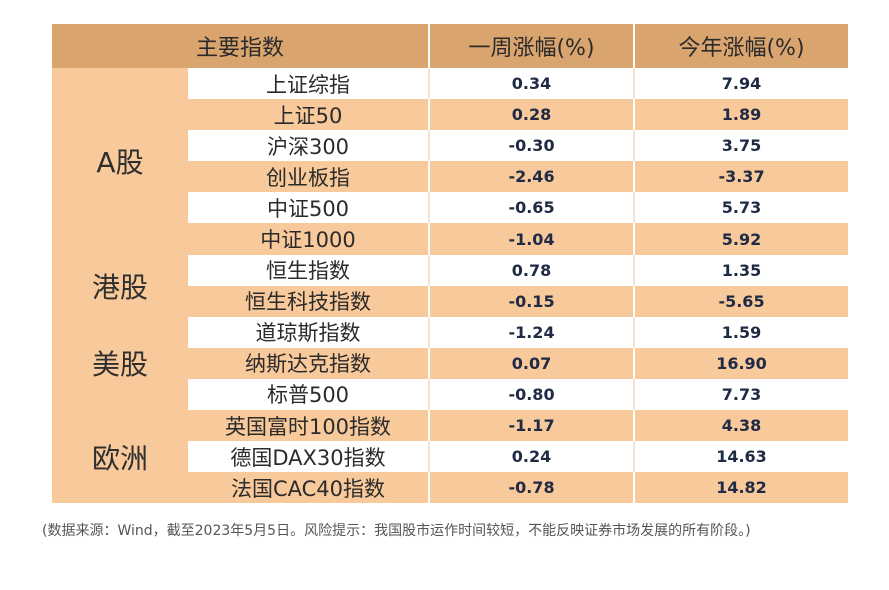 This screenshot has width=889, height=590. Describe the element at coordinates (309, 488) in the screenshot. I see `index-name-cell: 法国CAC40指数` at that location.